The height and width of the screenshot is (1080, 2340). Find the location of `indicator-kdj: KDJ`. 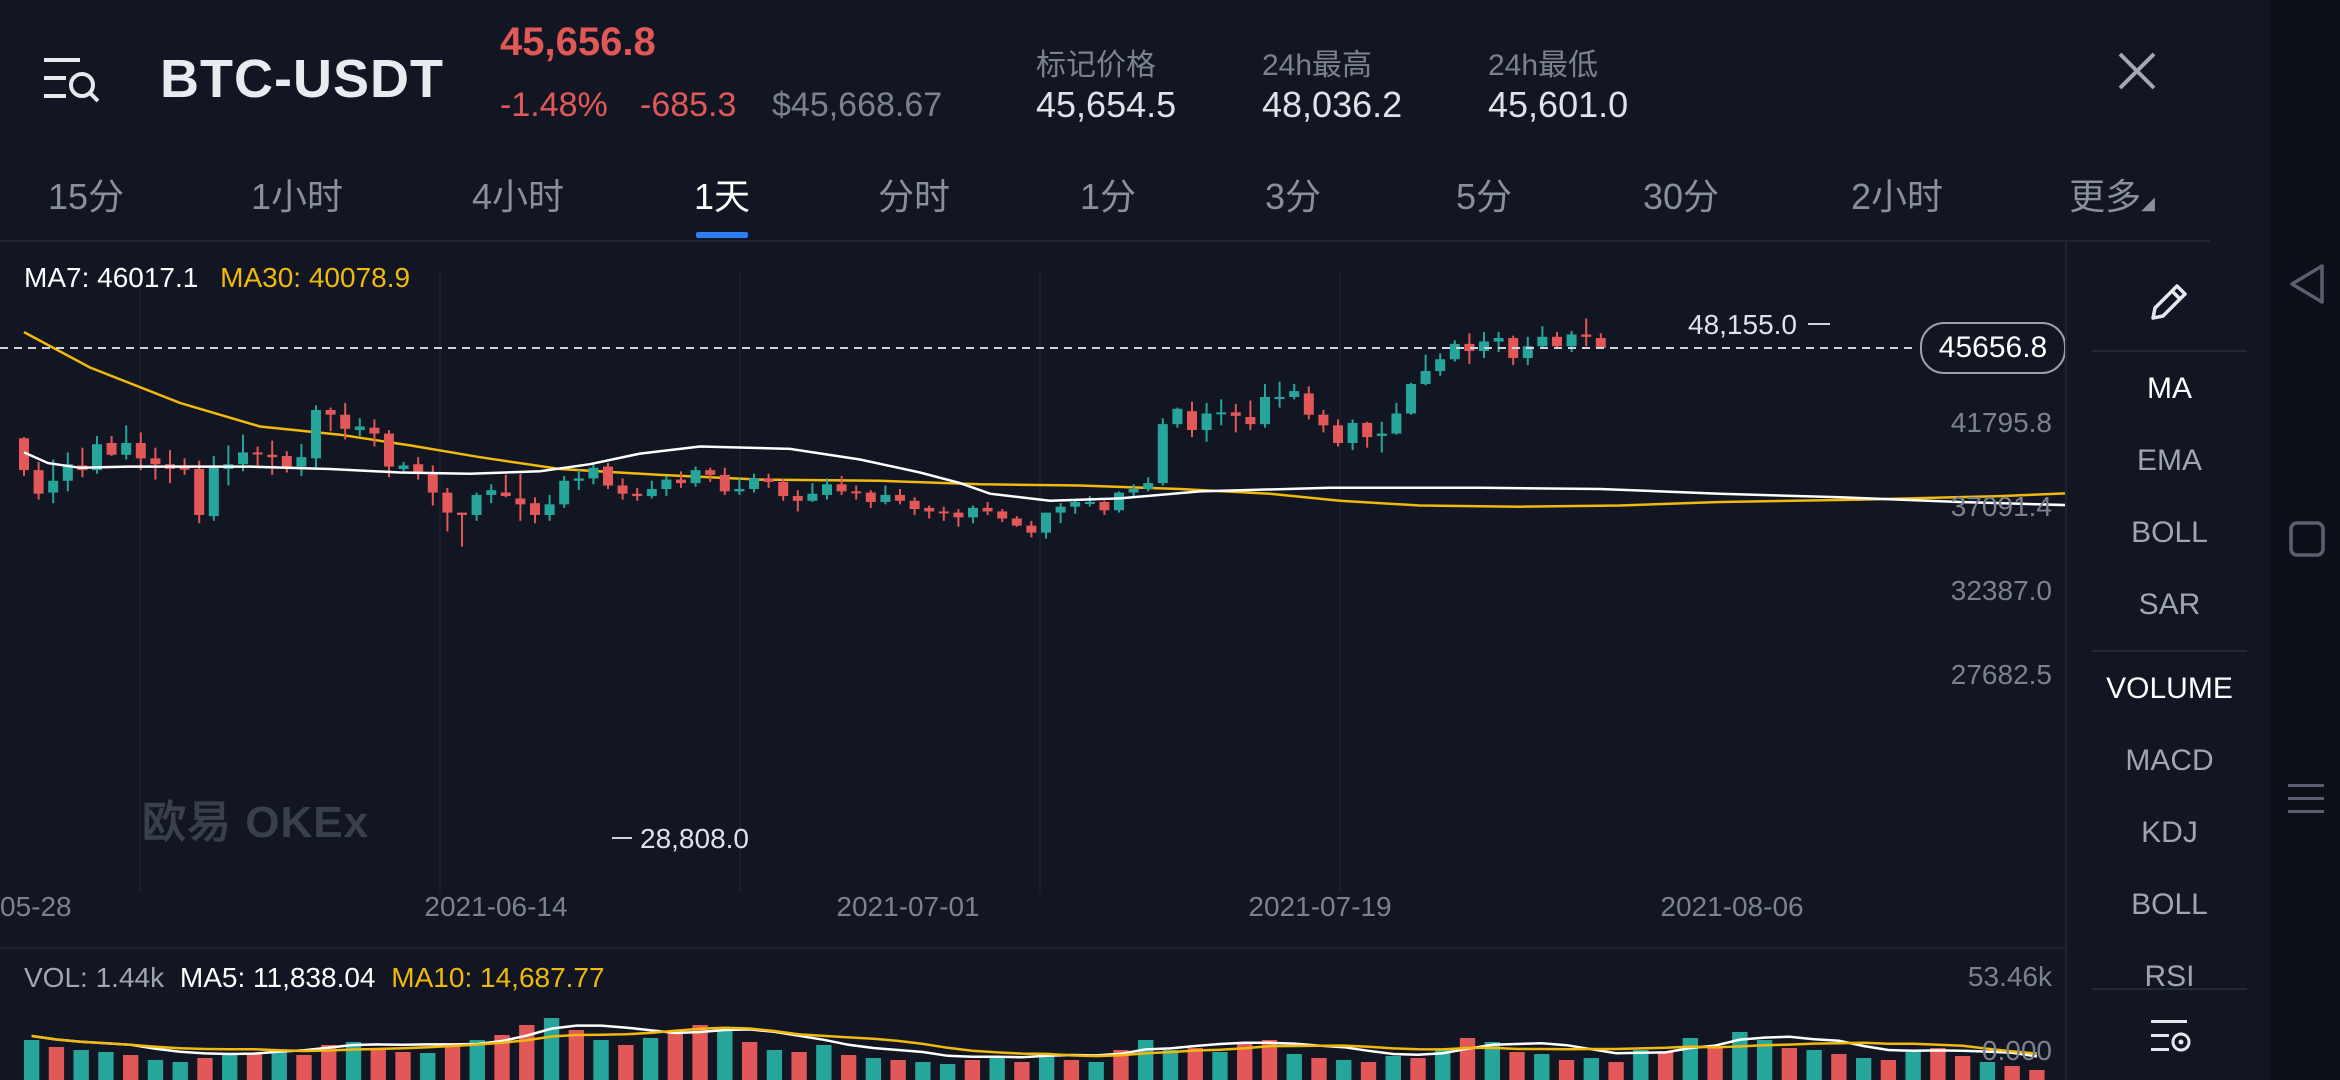

indicator-kdj: KDJ is located at coordinates (2169, 832).